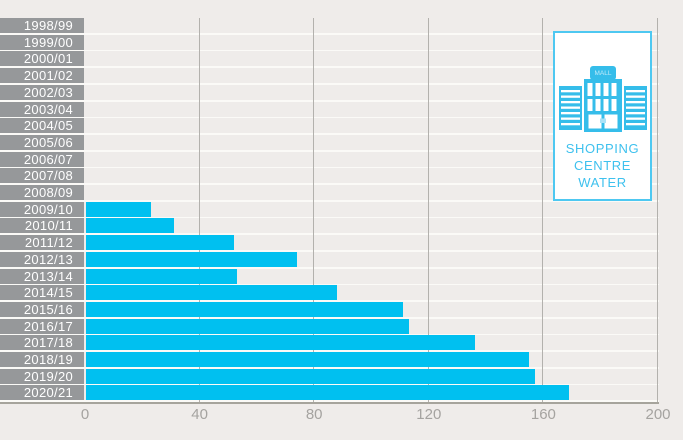 The height and width of the screenshot is (440, 683). What do you see at coordinates (42, 59) in the screenshot?
I see `y-axis-label: 2000/01` at bounding box center [42, 59].